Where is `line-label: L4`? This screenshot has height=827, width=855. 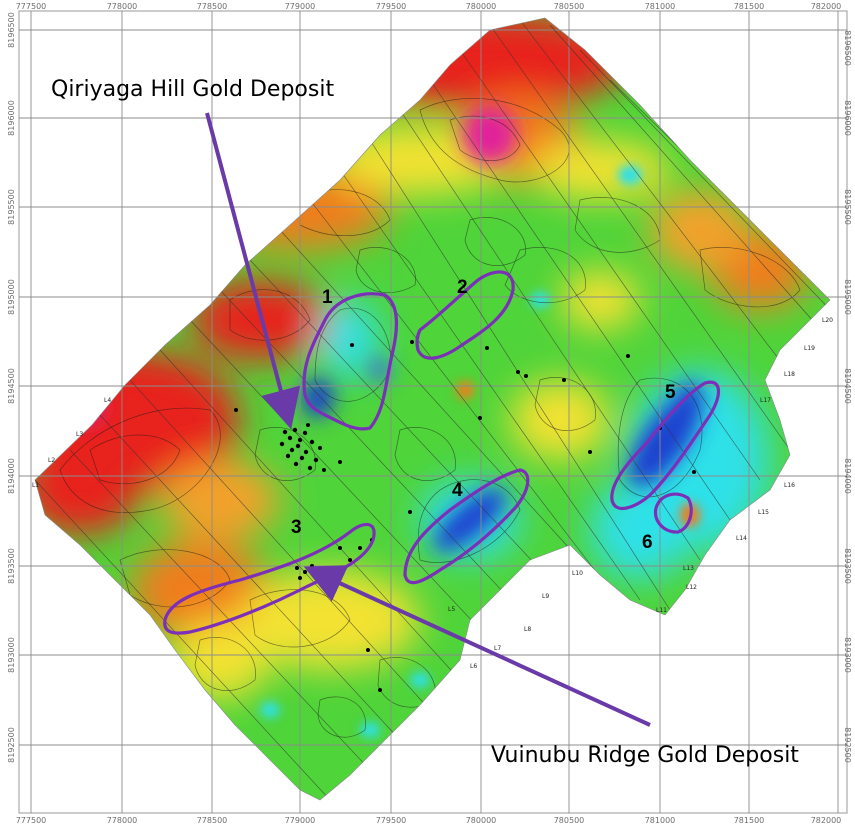
line-label: L4 is located at coordinates (107, 400).